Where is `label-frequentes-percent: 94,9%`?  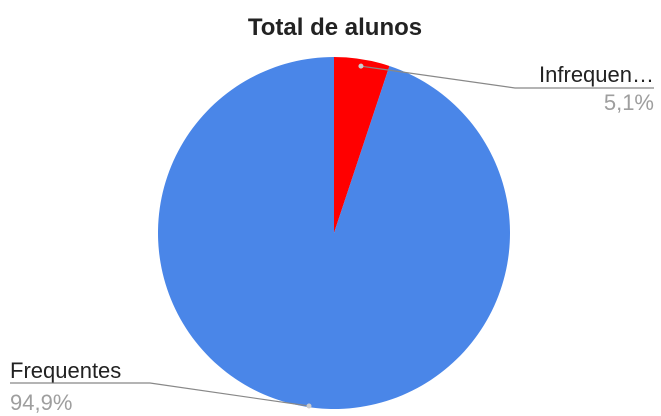 label-frequentes-percent: 94,9% is located at coordinates (41, 402).